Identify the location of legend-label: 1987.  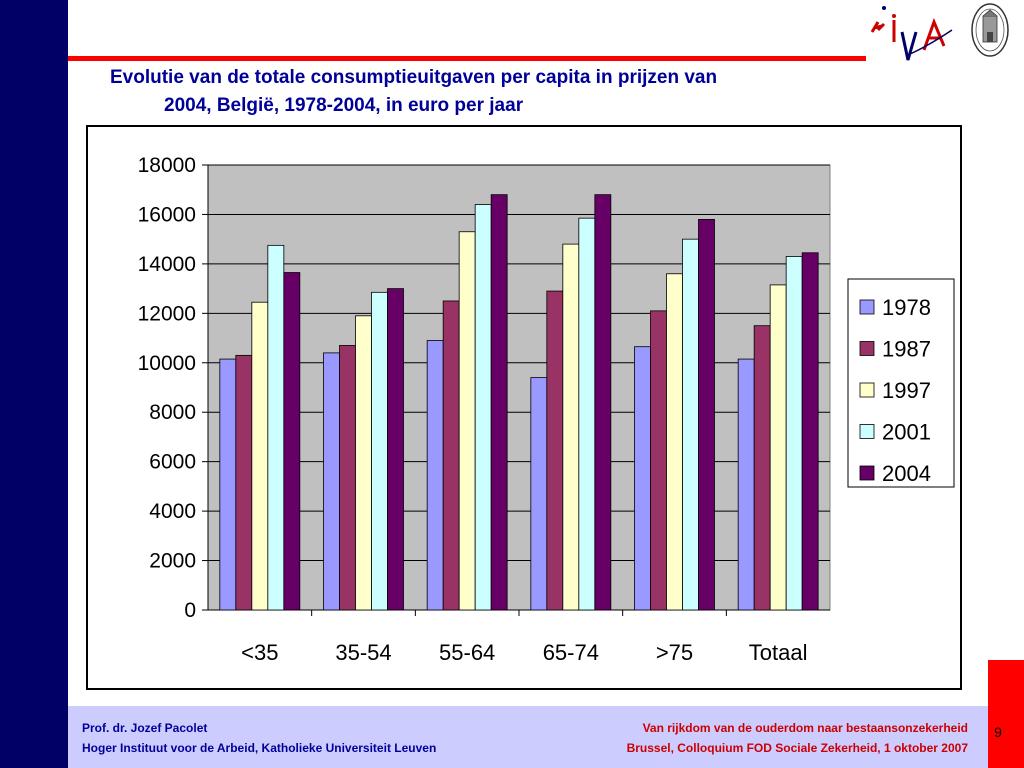
(906, 349).